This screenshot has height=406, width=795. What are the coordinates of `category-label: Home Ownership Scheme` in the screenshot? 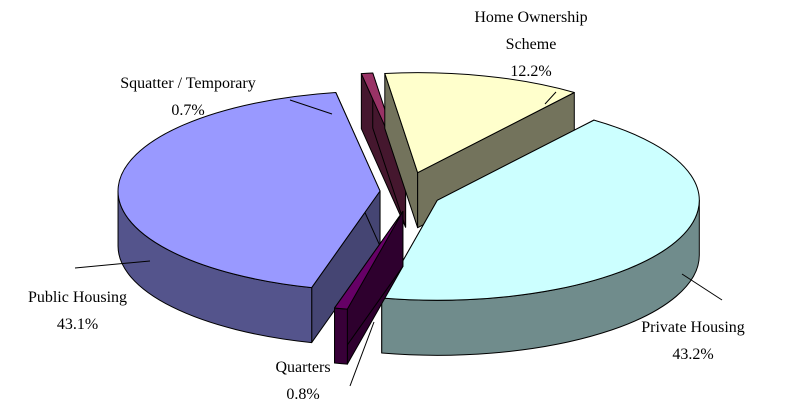 It's located at (531, 31).